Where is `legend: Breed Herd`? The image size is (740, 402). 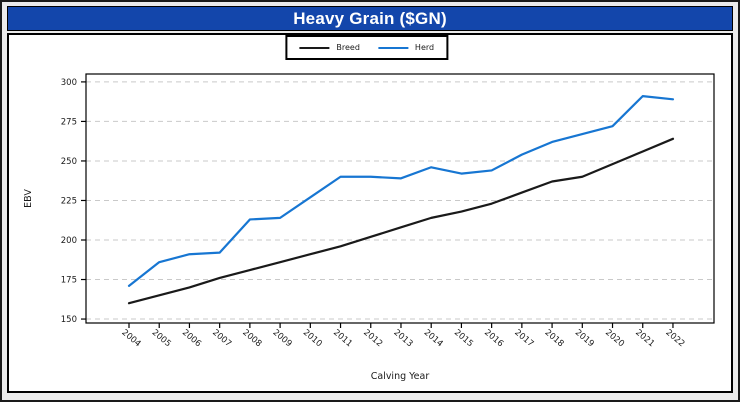
legend: Breed Herd is located at coordinates (367, 47).